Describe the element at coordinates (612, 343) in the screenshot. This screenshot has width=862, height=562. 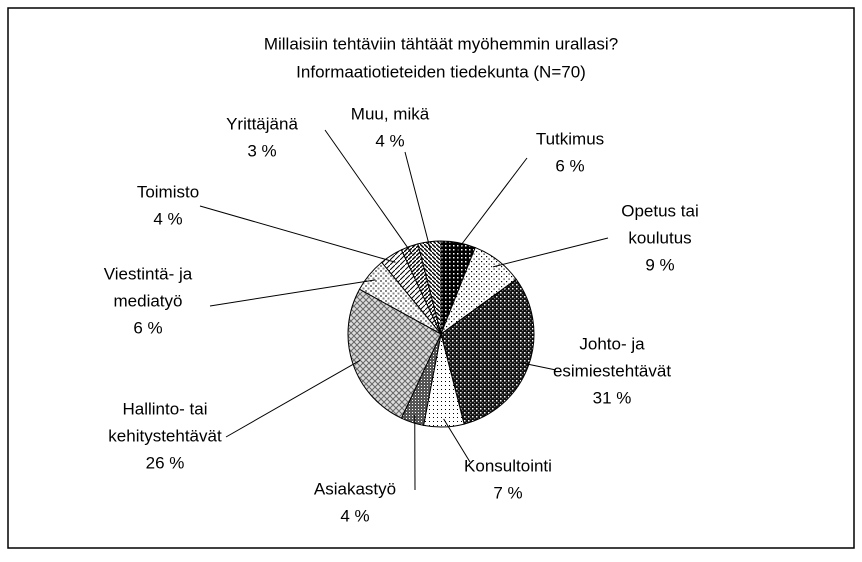
I see `slice-label: Johto- ja` at that location.